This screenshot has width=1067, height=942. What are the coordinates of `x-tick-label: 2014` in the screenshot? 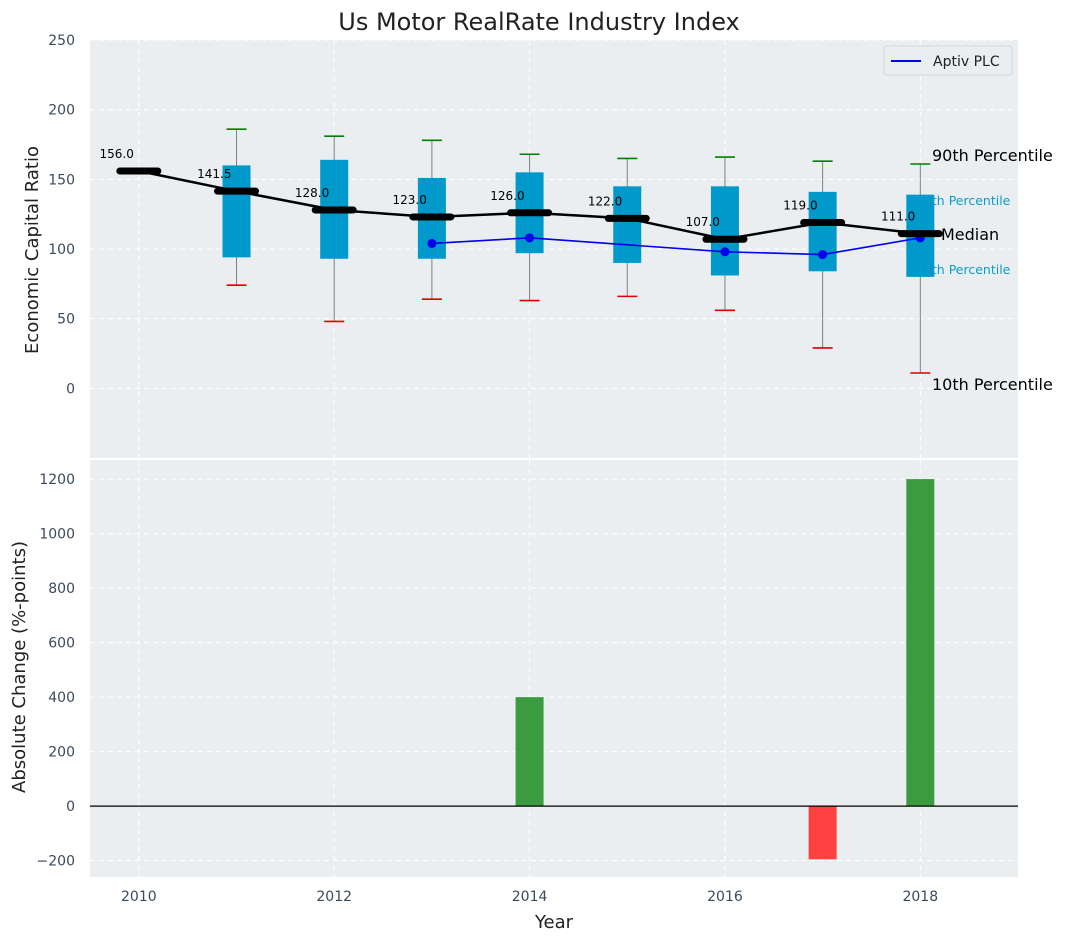 It's located at (530, 897).